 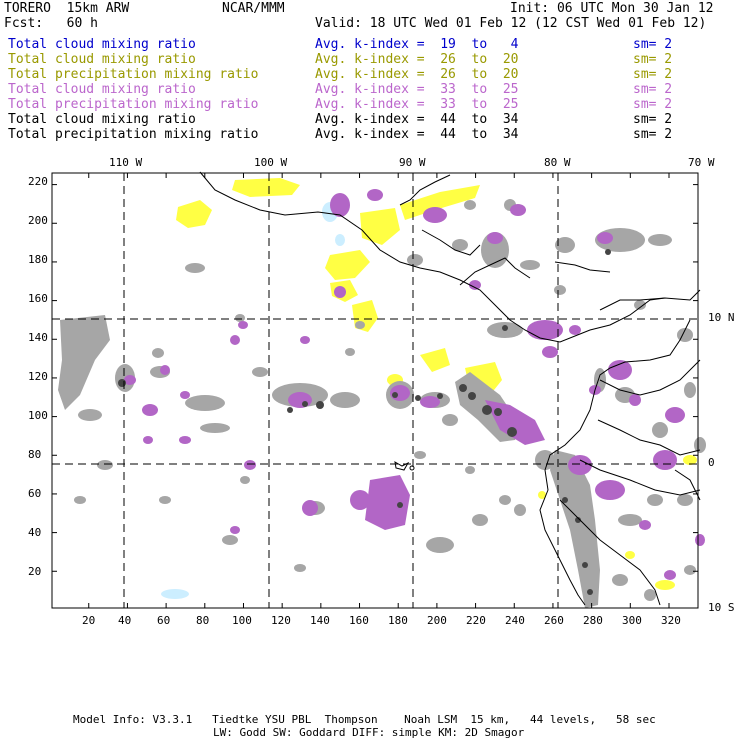 I want to click on x-tick-label: 240, so click(x=515, y=620).